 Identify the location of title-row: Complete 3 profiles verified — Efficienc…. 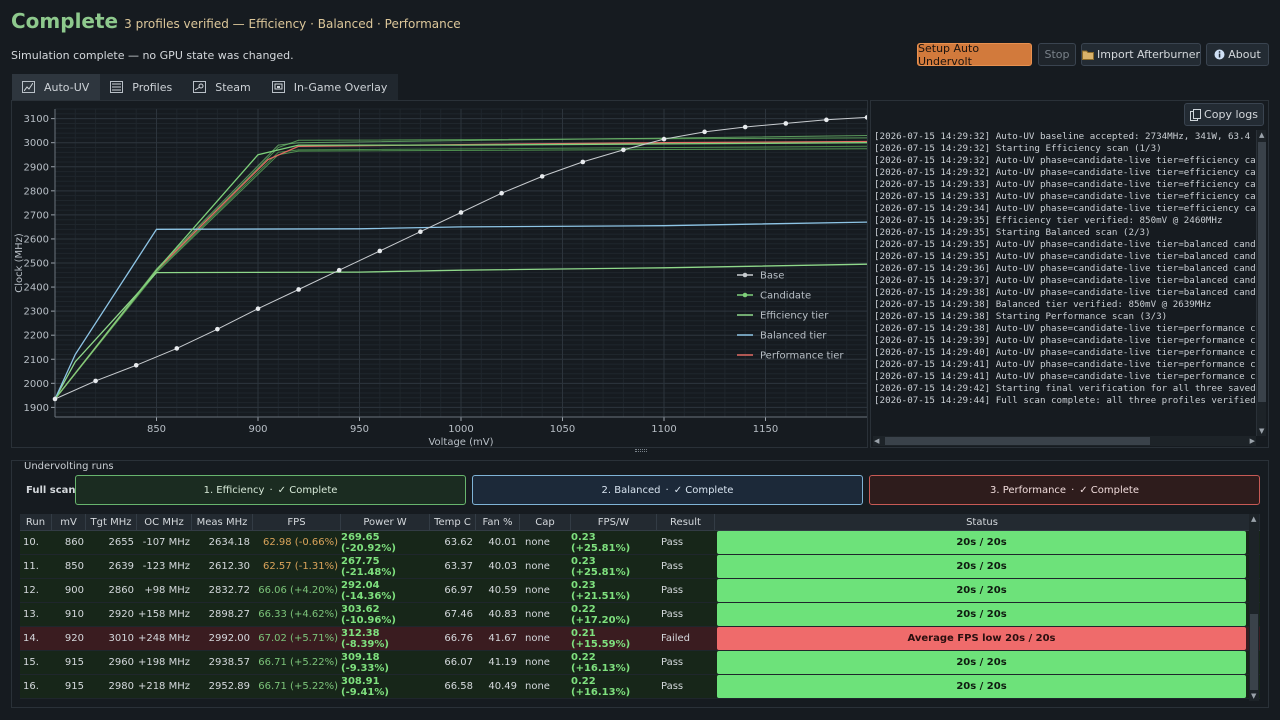
(236, 24).